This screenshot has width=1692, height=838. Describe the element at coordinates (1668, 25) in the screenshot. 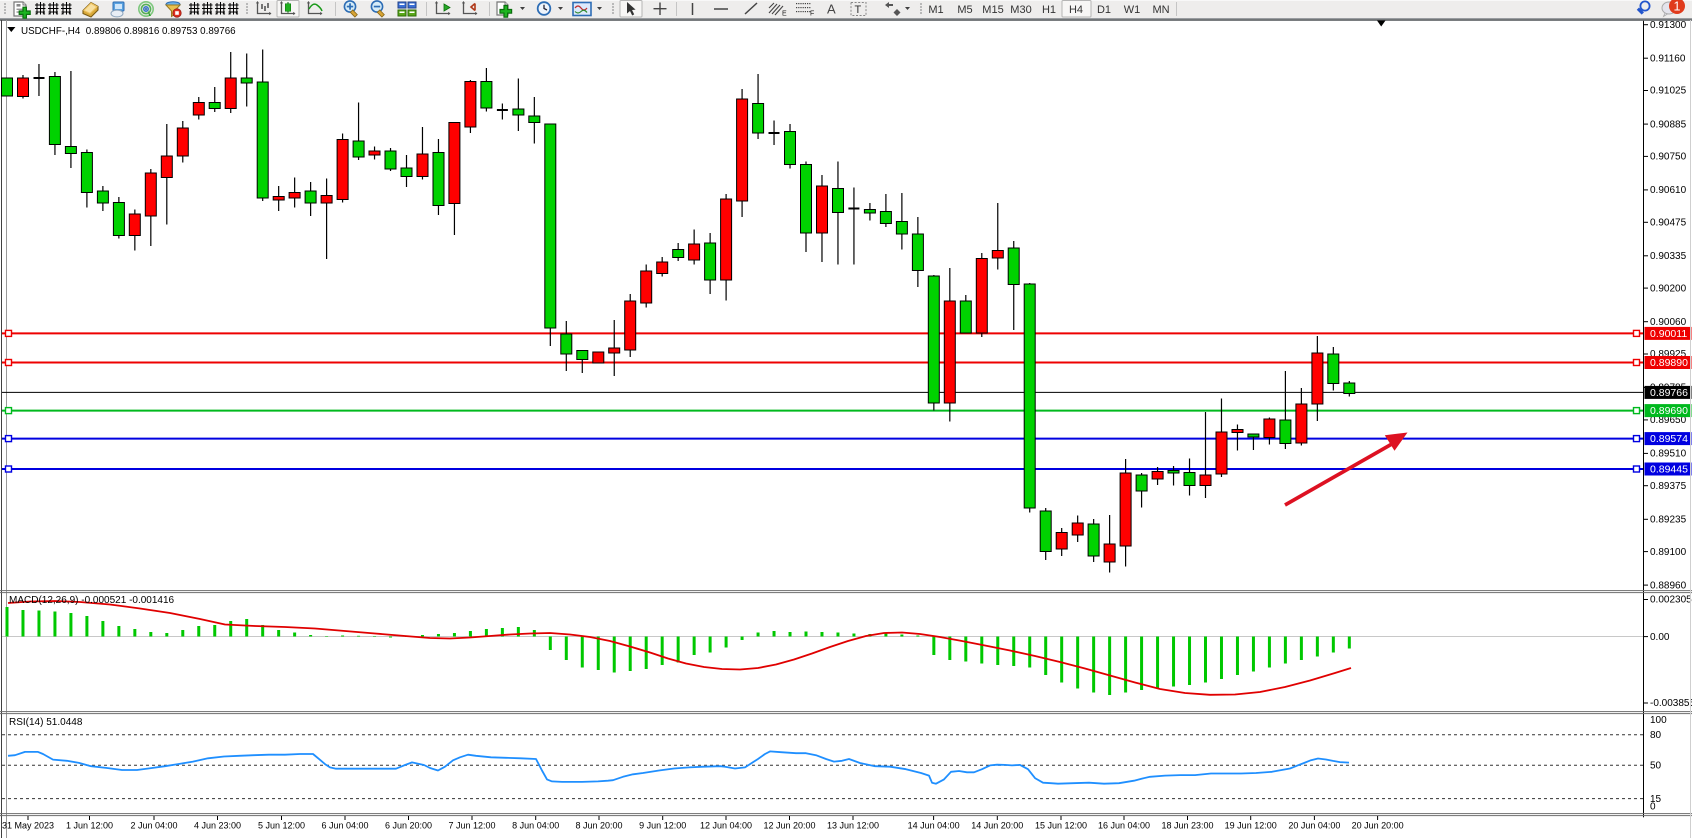

I see `svg-text: 0.91300` at that location.